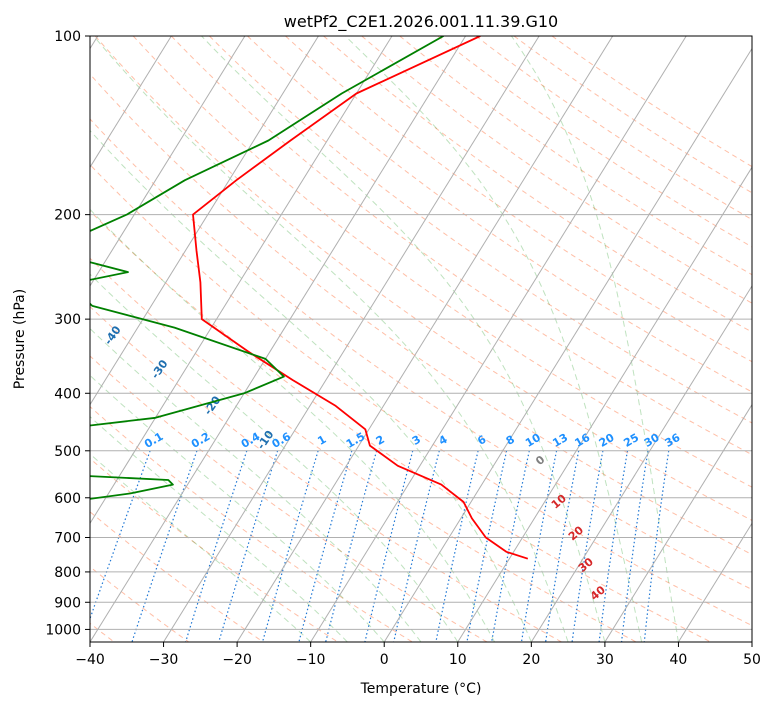 The image size is (775, 708). Describe the element at coordinates (237, 660) in the screenshot. I see `x-tick-label: −20` at that location.